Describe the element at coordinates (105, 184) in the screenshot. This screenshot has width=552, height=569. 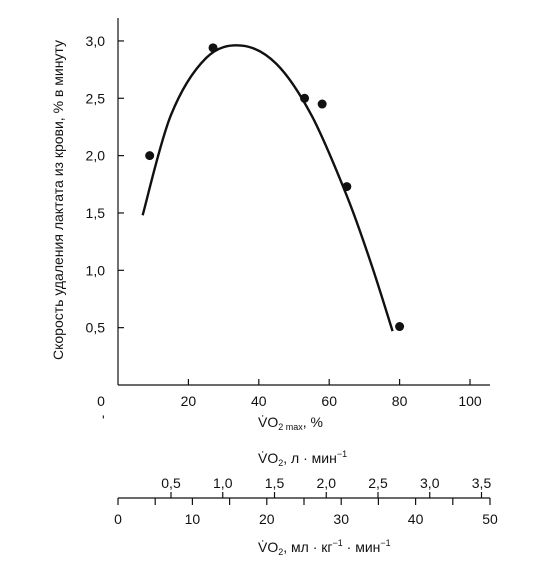
I see `y-ticks: 0,5 1,0 1,5 2,0 2,5 3,0` at that location.